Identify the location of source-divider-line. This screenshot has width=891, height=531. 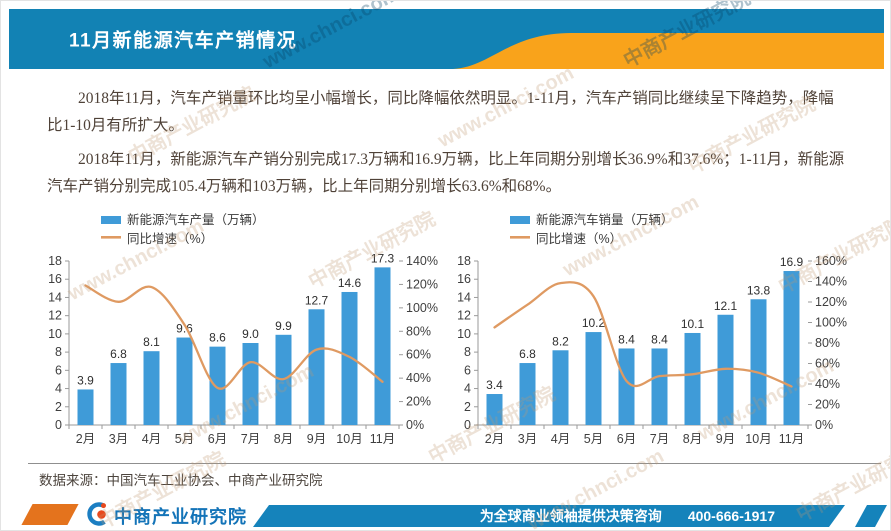
(454, 463).